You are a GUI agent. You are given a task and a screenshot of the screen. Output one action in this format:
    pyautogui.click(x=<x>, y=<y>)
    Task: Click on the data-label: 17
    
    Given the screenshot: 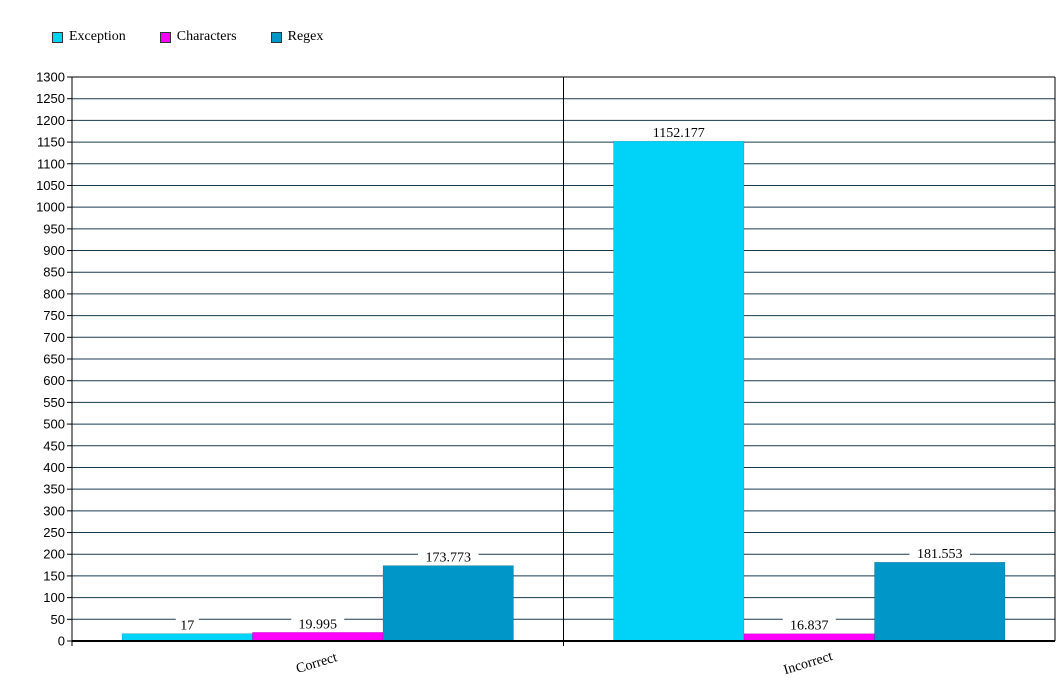 What is the action you would take?
    pyautogui.click(x=187, y=626)
    